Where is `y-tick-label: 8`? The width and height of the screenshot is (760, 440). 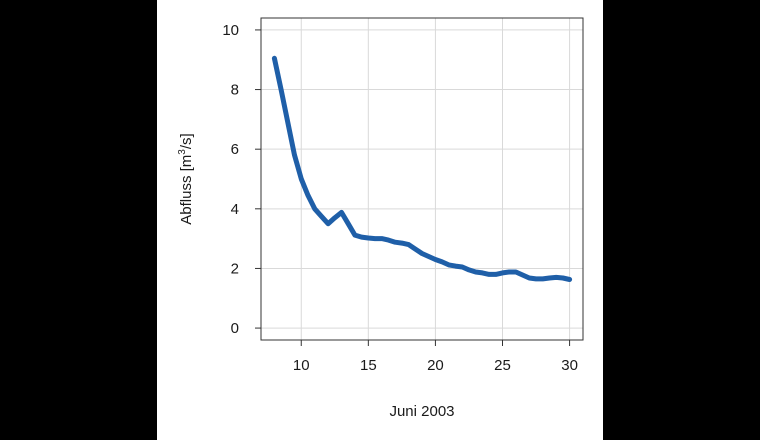
y-tick-label: 8 is located at coordinates (235, 90).